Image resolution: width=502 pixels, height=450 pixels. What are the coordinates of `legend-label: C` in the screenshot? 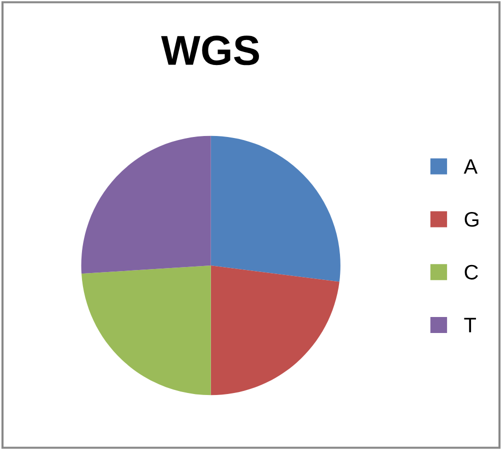 It's located at (471, 272).